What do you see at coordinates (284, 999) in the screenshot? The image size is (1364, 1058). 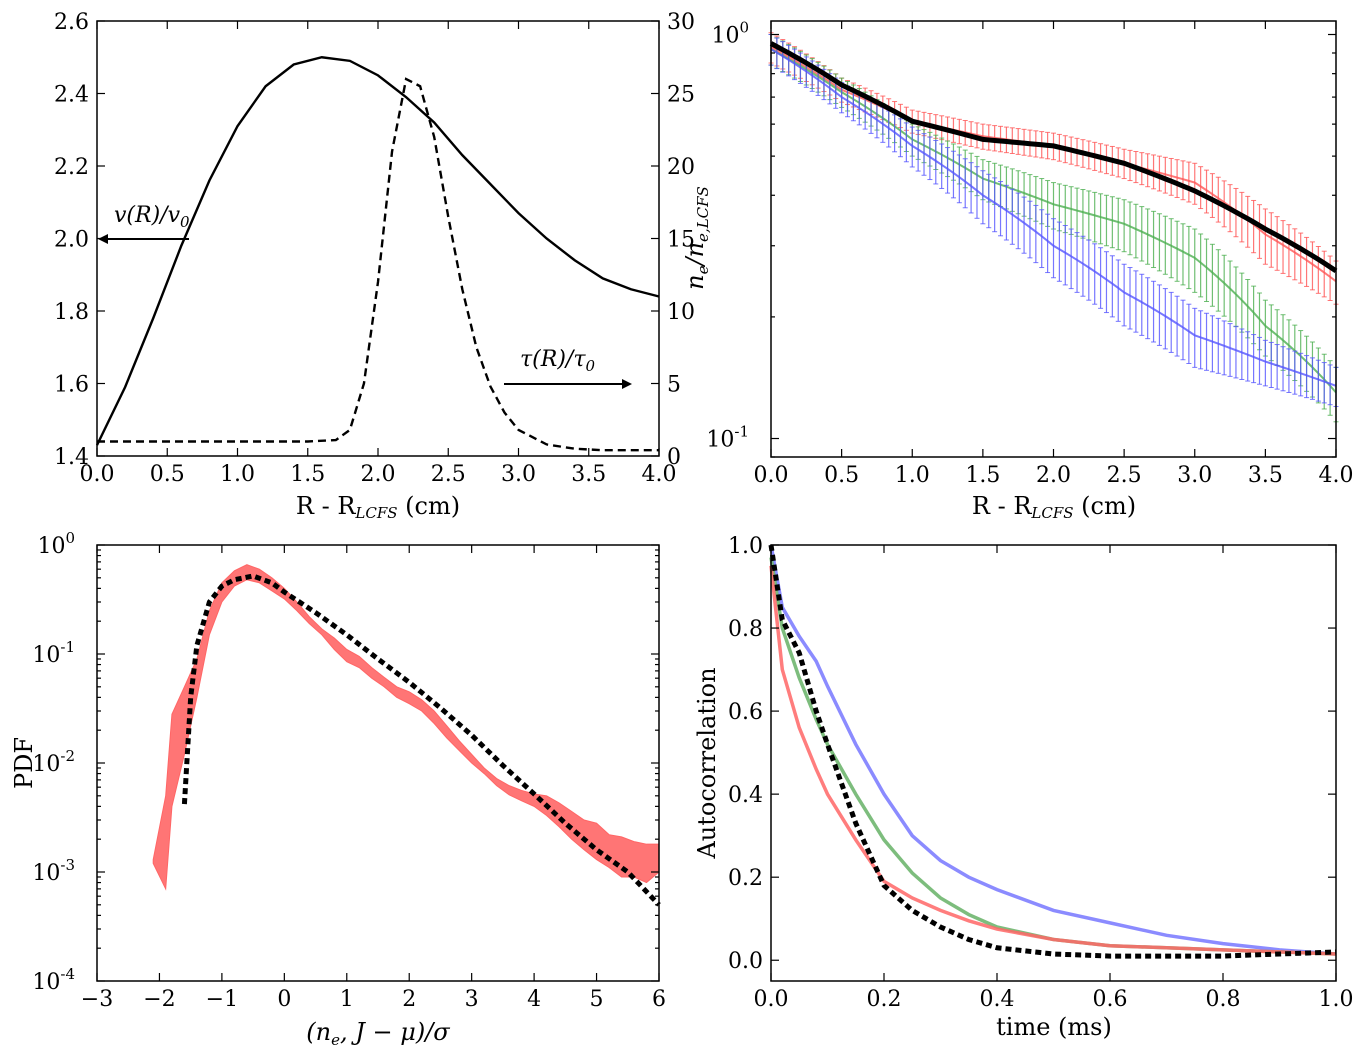 I see `c-xtick-label-3: 0` at bounding box center [284, 999].